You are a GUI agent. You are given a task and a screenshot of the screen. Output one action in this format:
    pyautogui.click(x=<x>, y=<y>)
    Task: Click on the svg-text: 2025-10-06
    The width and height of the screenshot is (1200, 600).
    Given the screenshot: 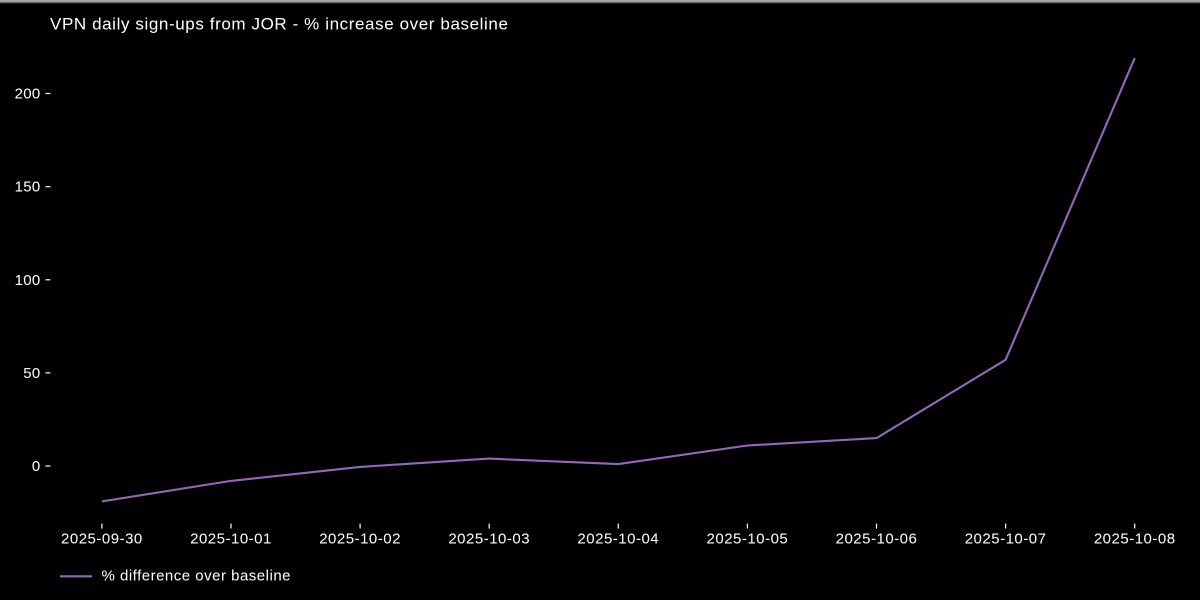 What is the action you would take?
    pyautogui.click(x=877, y=539)
    